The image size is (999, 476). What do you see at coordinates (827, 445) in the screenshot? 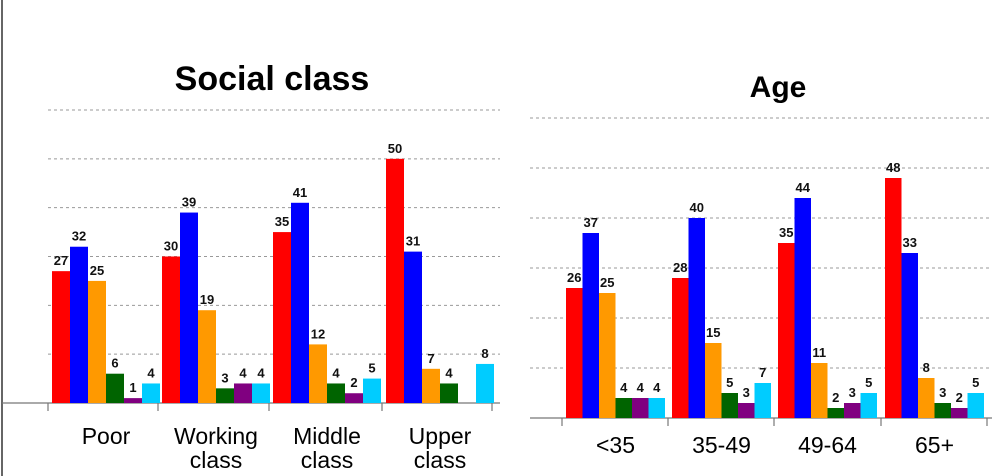
I see `category-label: 49-64` at bounding box center [827, 445].